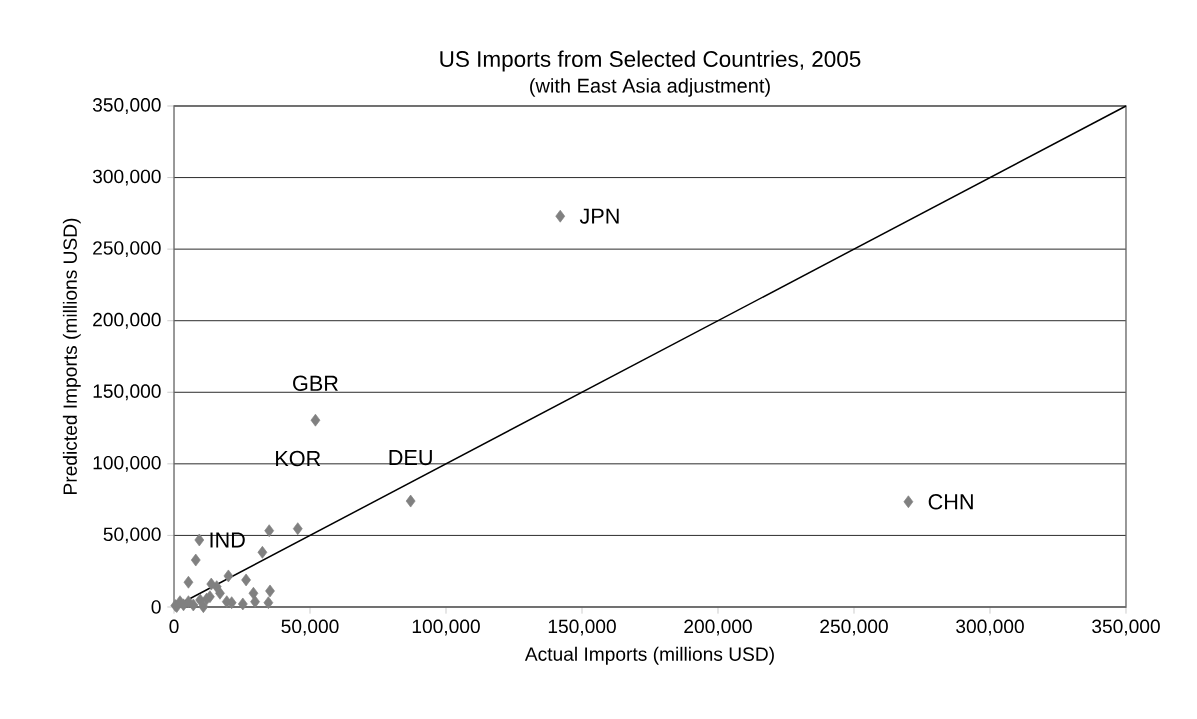 The width and height of the screenshot is (1197, 719). Describe the element at coordinates (127, 392) in the screenshot. I see `y-tick-label: 150,000` at that location.